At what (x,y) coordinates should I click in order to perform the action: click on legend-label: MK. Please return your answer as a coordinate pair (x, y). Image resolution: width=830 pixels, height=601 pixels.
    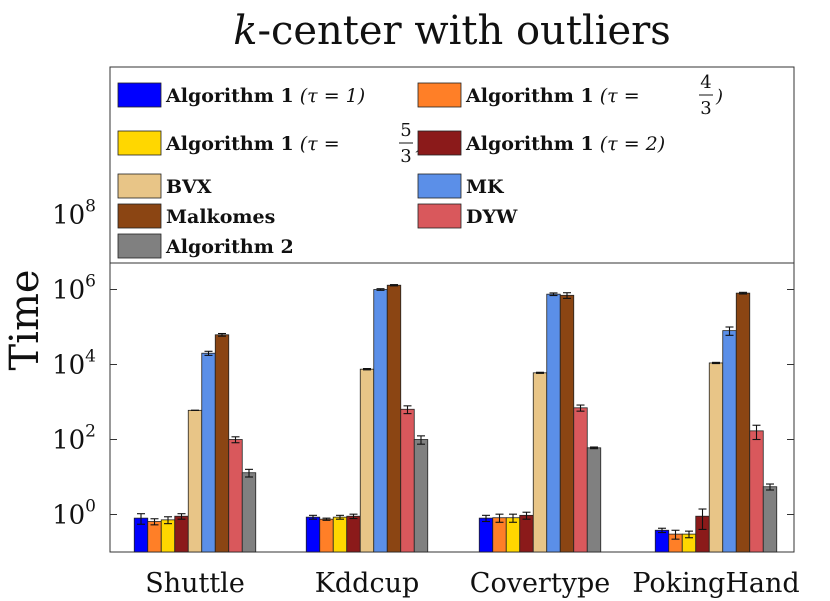
    Looking at the image, I should click on (485, 187).